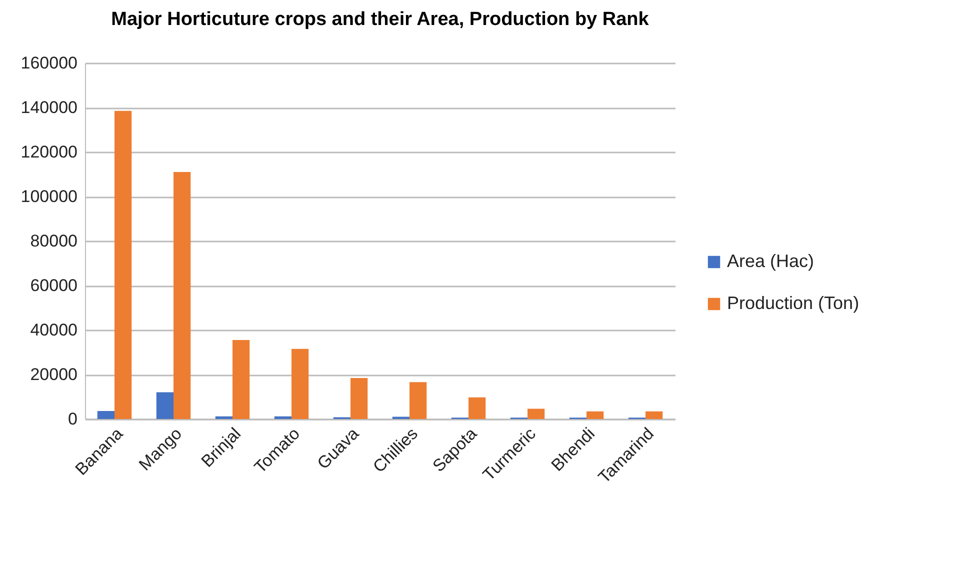 This screenshot has width=958, height=583. I want to click on y-tick-label: 40000, so click(54, 330).